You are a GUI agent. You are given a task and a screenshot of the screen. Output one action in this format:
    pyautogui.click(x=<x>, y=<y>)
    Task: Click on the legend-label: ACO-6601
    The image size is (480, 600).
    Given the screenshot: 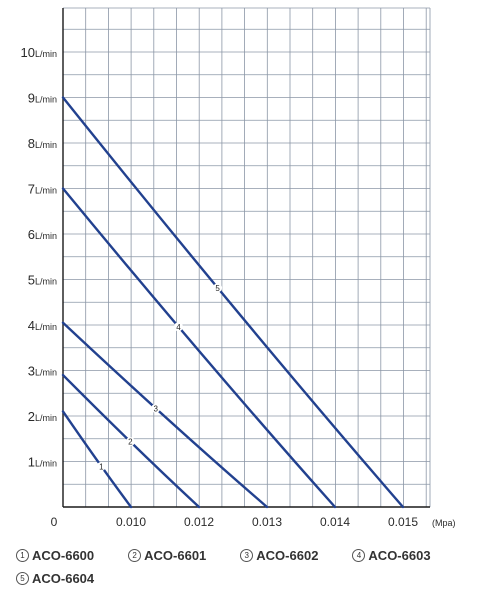 What is the action you would take?
    pyautogui.click(x=175, y=555)
    